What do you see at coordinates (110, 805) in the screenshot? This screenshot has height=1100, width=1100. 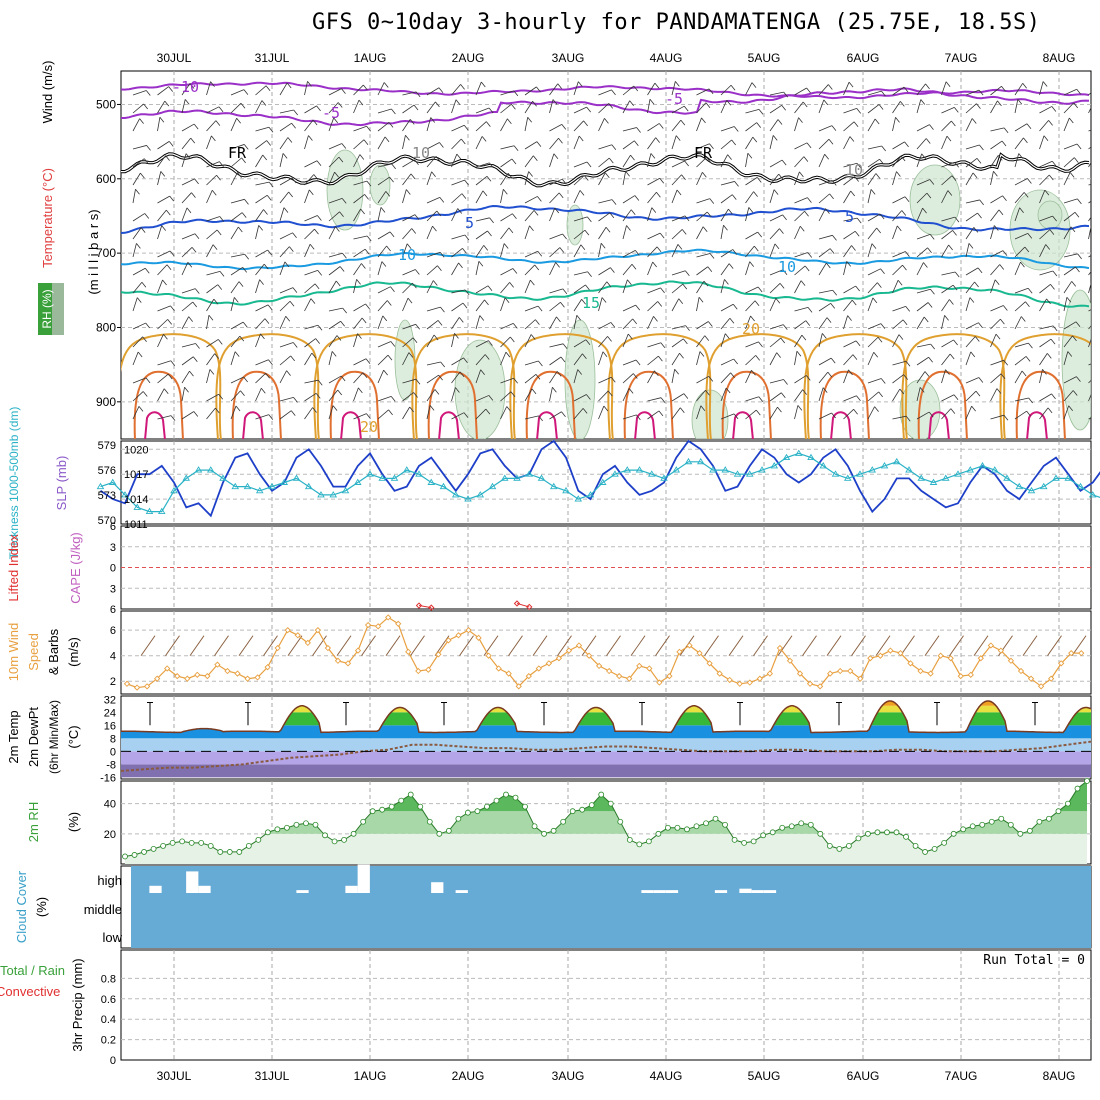 I see `rh-tick: 40` at bounding box center [110, 805].